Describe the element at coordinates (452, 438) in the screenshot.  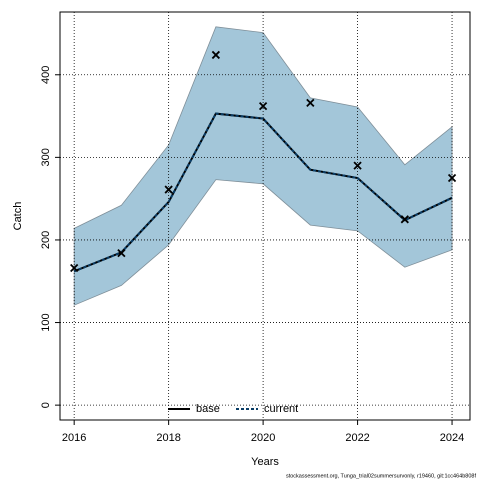
I see `x-tick-label: 2024` at that location.